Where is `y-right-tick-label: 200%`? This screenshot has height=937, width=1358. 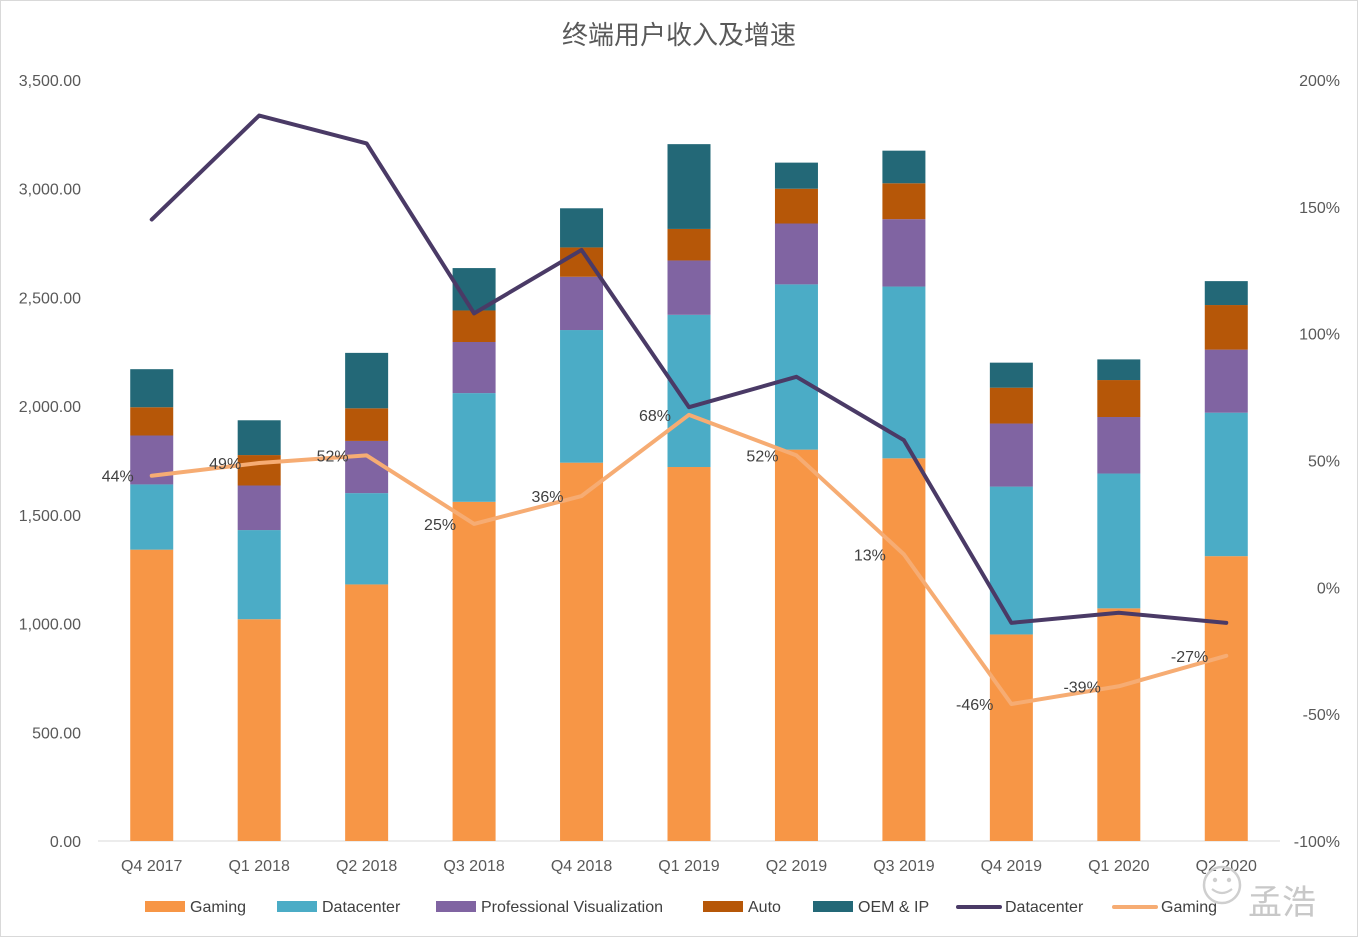
y-right-tick-label: 200% is located at coordinates (1319, 81).